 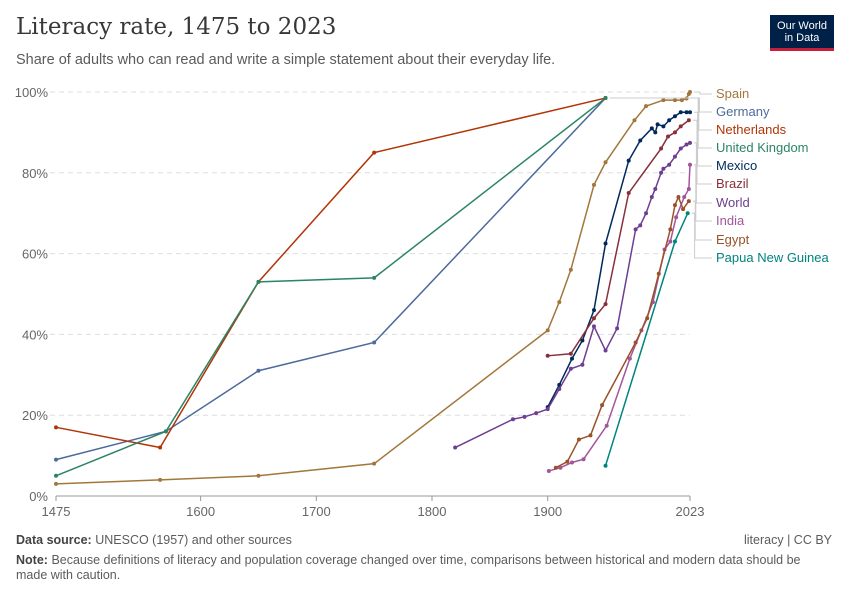 I want to click on legend-label: Papua New Guinea, so click(x=773, y=257).